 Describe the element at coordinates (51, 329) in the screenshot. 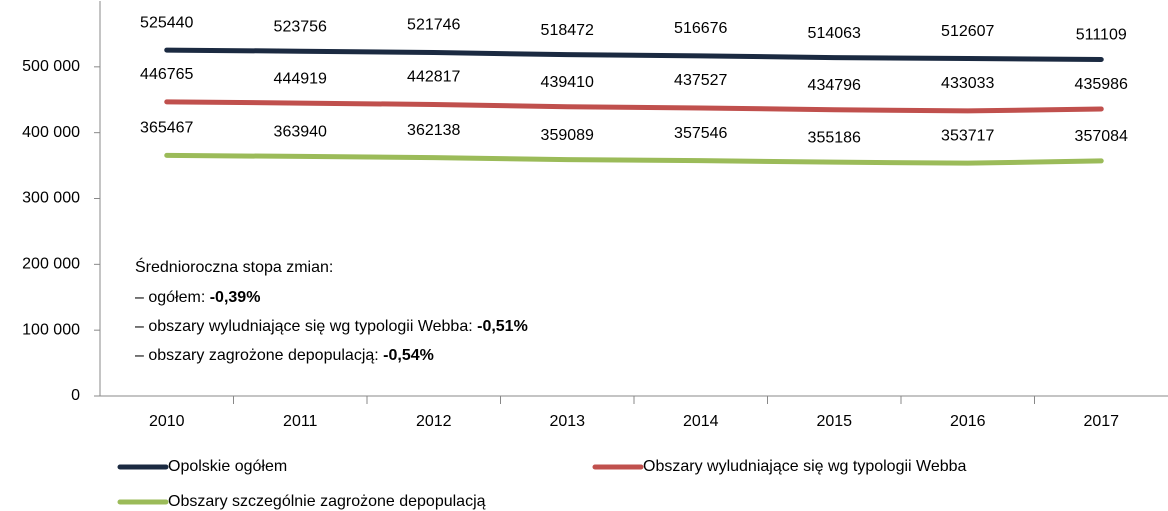

I see `y-tick-label: 100 000` at that location.